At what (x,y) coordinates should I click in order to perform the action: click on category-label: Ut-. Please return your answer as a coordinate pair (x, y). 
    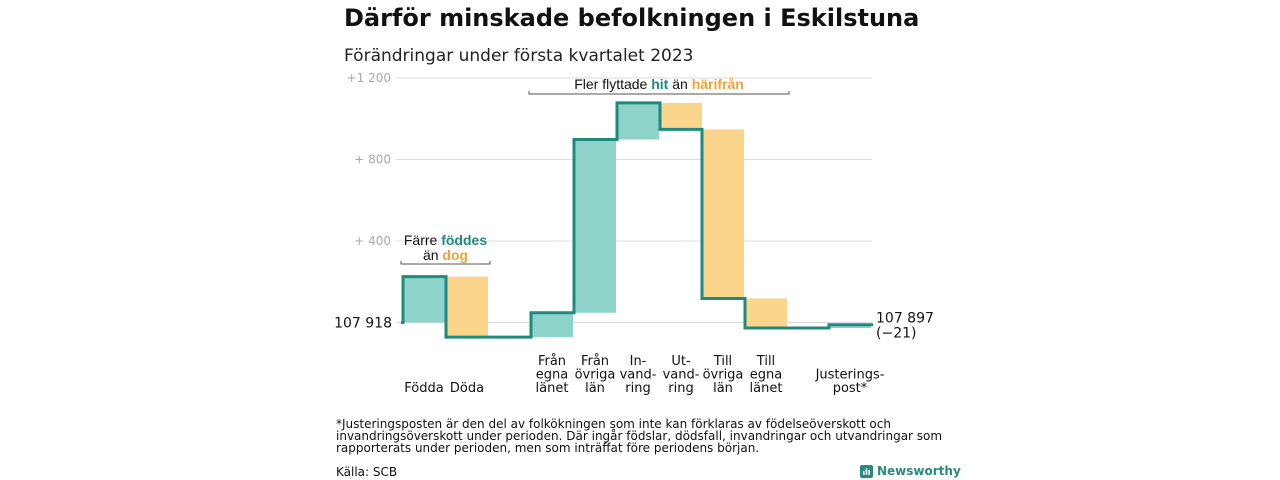
    Looking at the image, I should click on (681, 361).